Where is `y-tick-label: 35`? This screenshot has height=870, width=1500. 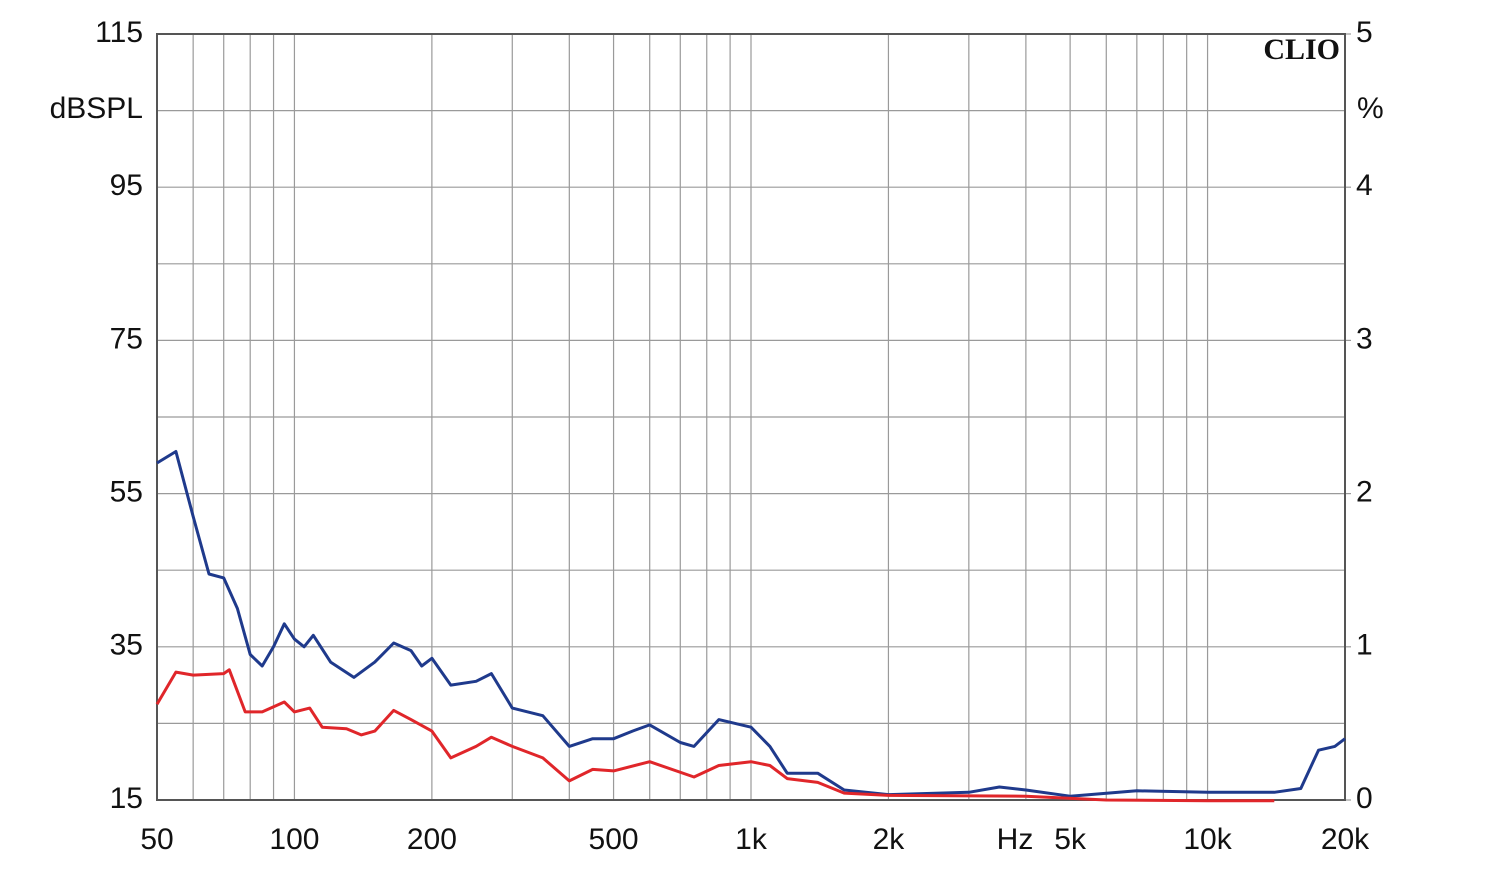
y-tick-label: 35 is located at coordinates (126, 645).